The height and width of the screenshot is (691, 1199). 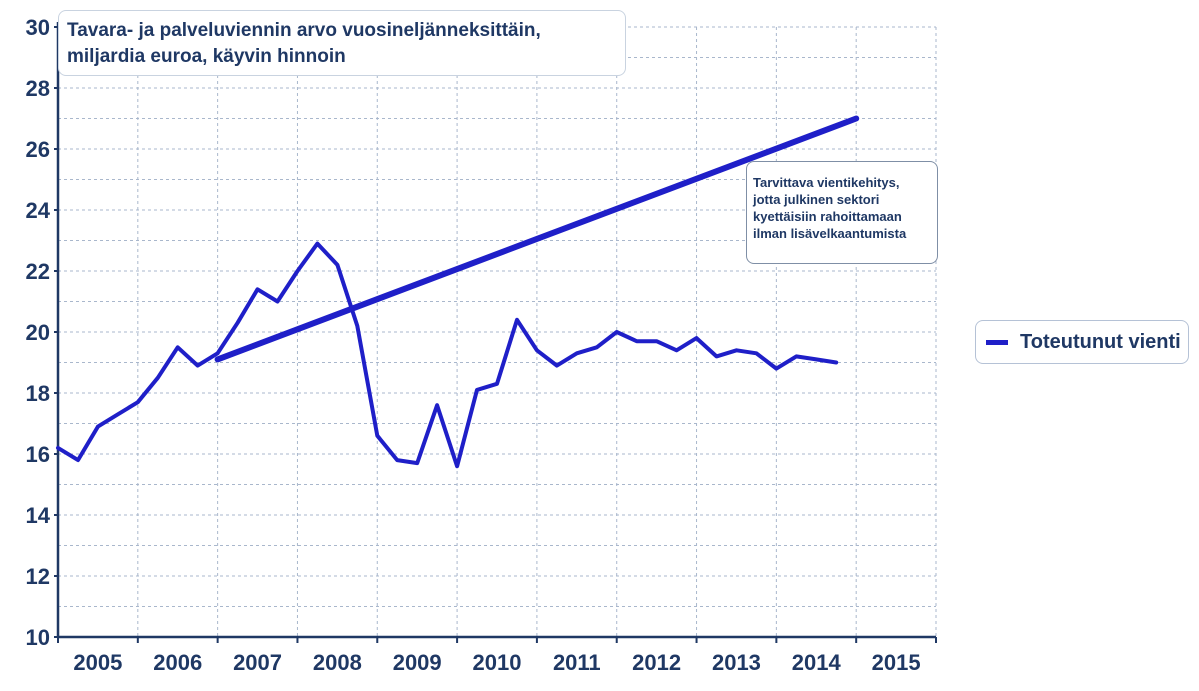 What do you see at coordinates (830, 233) in the screenshot?
I see `annotation-line-4: ilman lisävelkaantumista` at bounding box center [830, 233].